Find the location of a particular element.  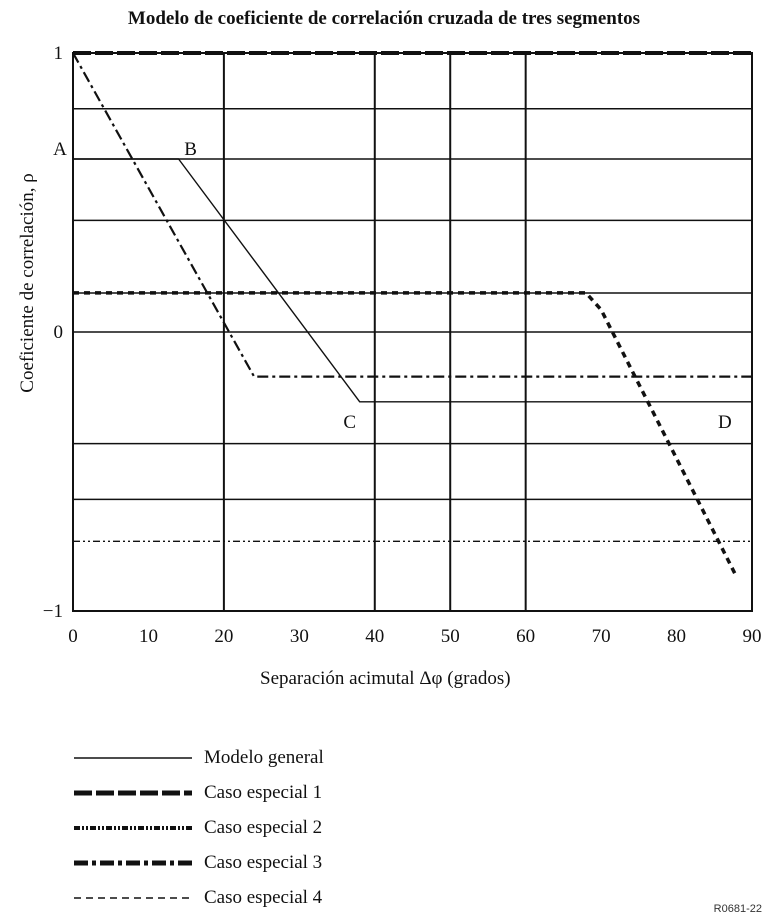

legend-label: Caso especial 4 is located at coordinates (263, 897).